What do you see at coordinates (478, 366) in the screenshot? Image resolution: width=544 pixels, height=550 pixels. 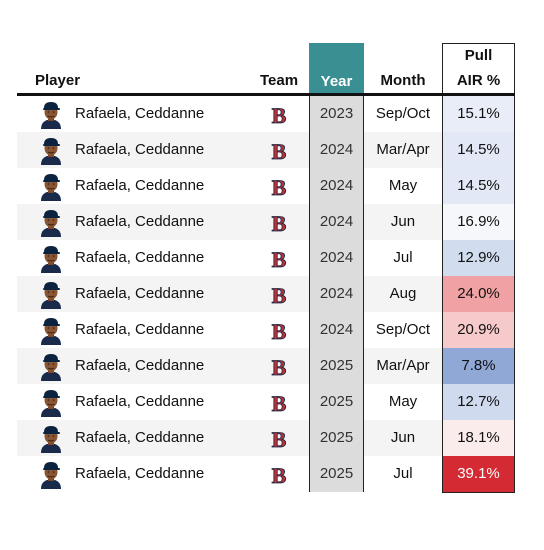 I see `pull-air-cell: 7.8%` at bounding box center [478, 366].